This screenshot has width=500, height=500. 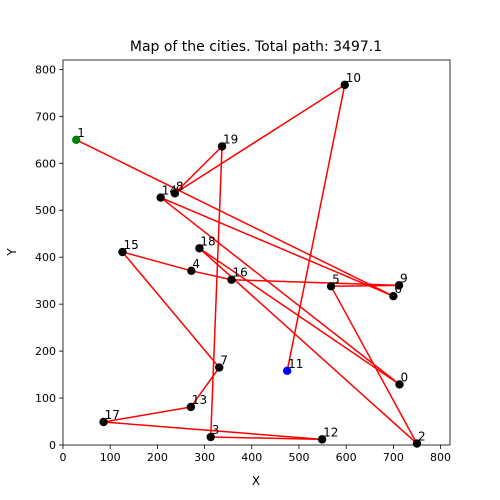 I want to click on x-tick-label-1: 100, so click(x=110, y=457).